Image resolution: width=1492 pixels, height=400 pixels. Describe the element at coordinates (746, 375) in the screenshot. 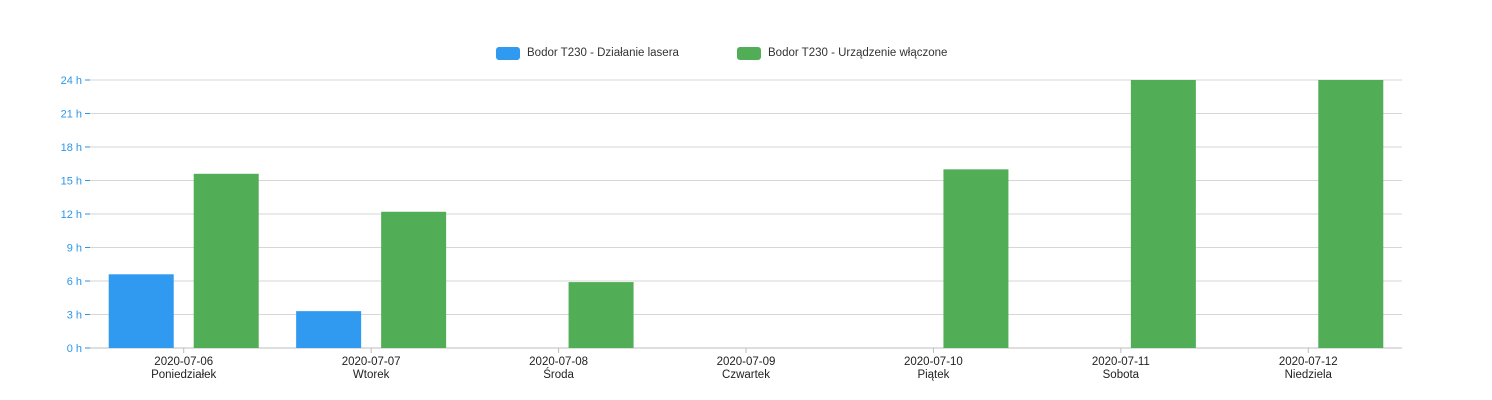

I see `x-tick-label-day: Czwartek` at that location.